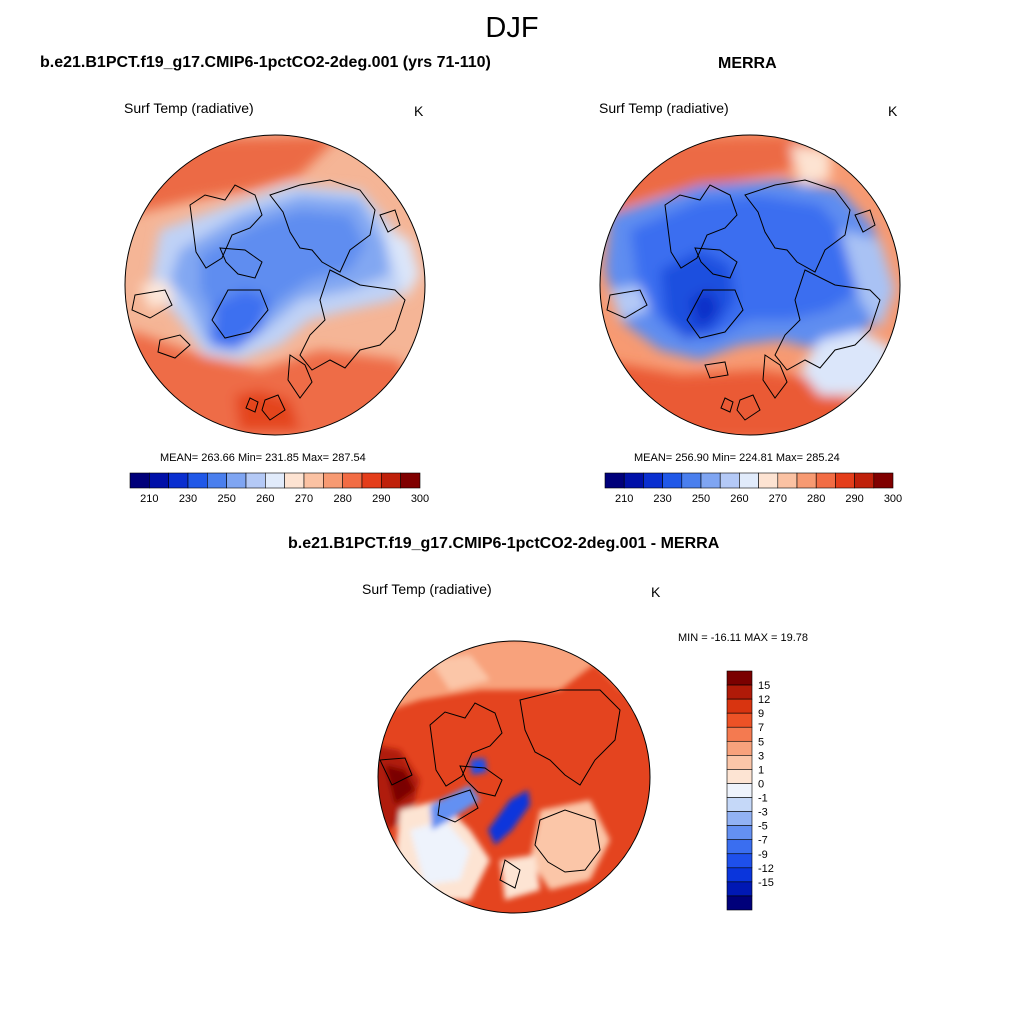 The image size is (1024, 1024). What do you see at coordinates (763, 855) in the screenshot?
I see `colorbar-tick-label: -9` at bounding box center [763, 855].